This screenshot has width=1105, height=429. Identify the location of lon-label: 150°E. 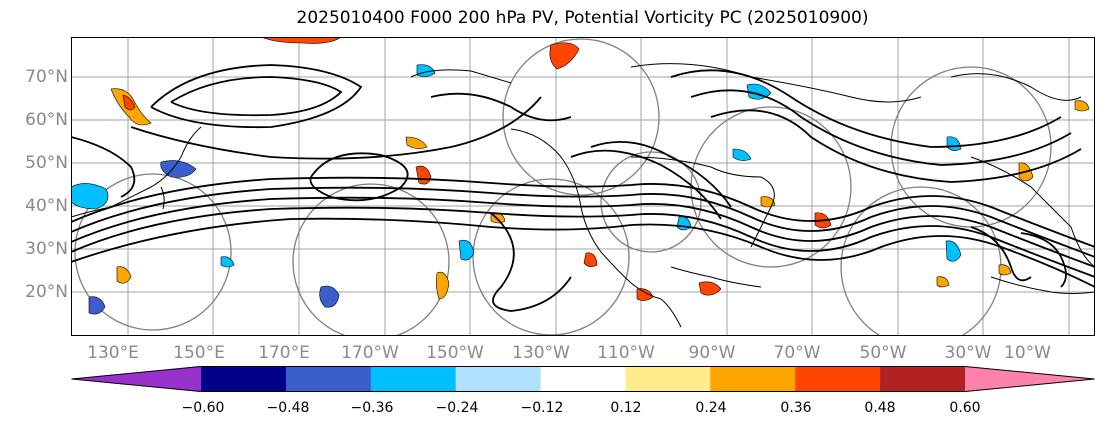
(199, 353).